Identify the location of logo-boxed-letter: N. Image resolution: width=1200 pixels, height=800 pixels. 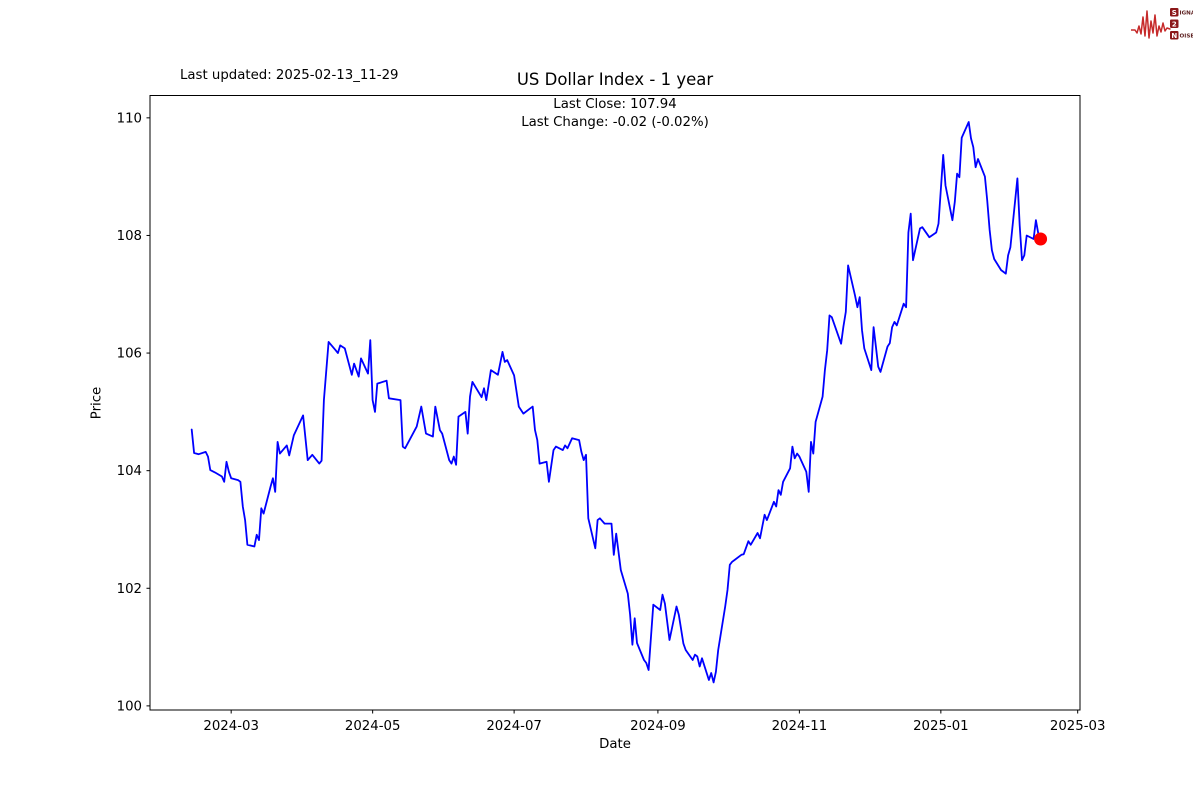
(1174, 36).